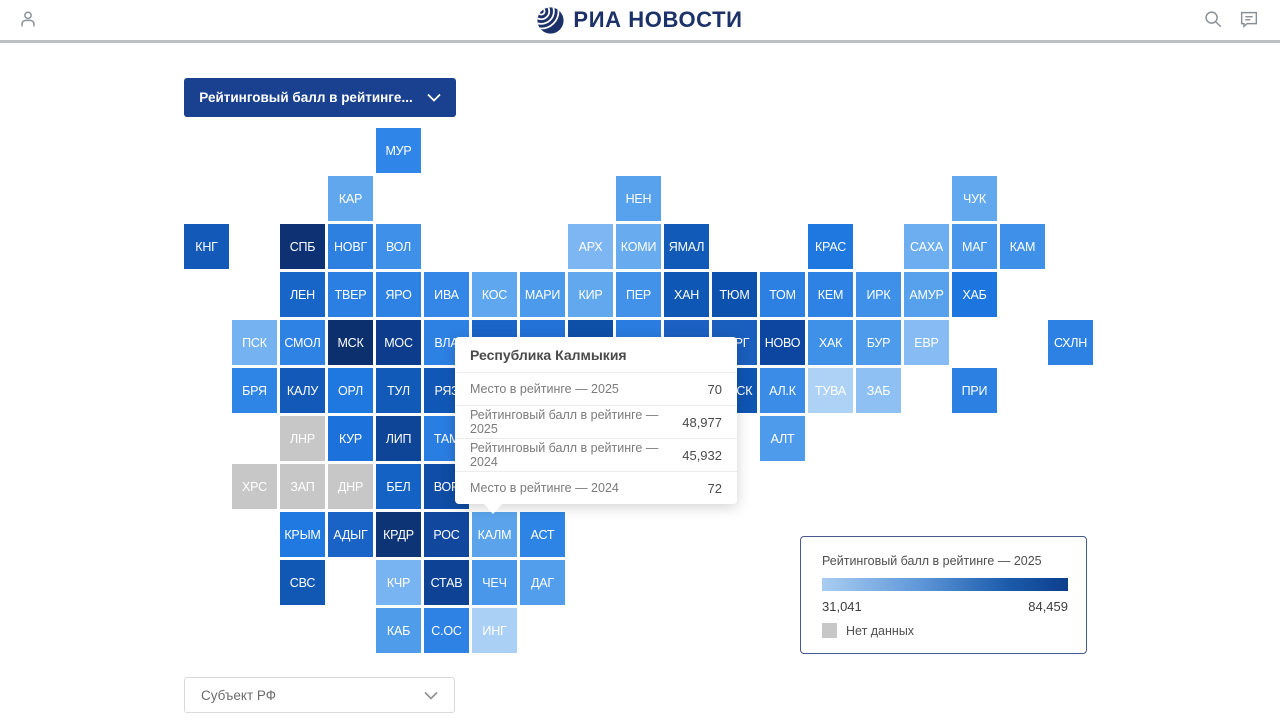  What do you see at coordinates (1048, 606) in the screenshot?
I see `legend-max: 84,459` at bounding box center [1048, 606].